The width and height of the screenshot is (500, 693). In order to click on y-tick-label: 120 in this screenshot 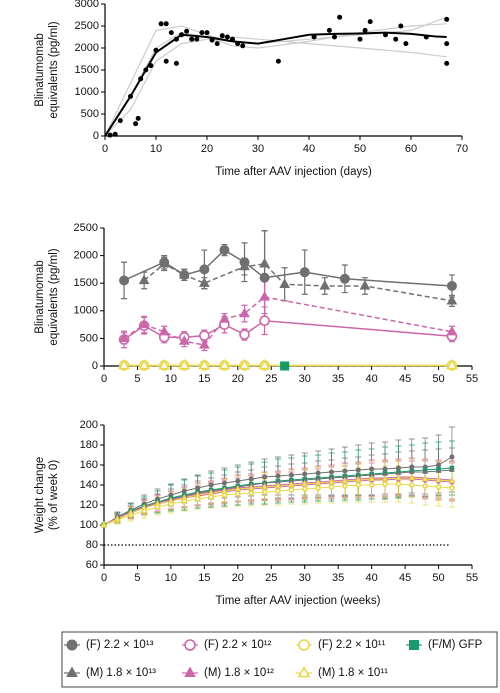, I will do `click(89, 505)`.